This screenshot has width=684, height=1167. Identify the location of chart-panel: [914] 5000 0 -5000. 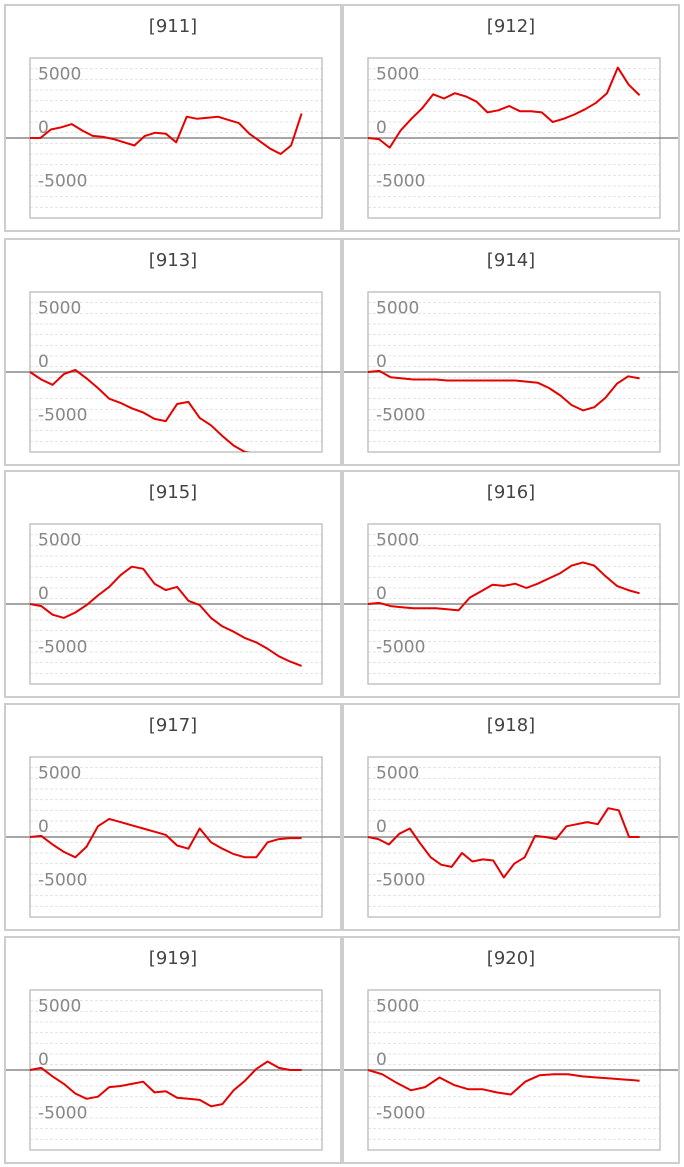
(511, 352).